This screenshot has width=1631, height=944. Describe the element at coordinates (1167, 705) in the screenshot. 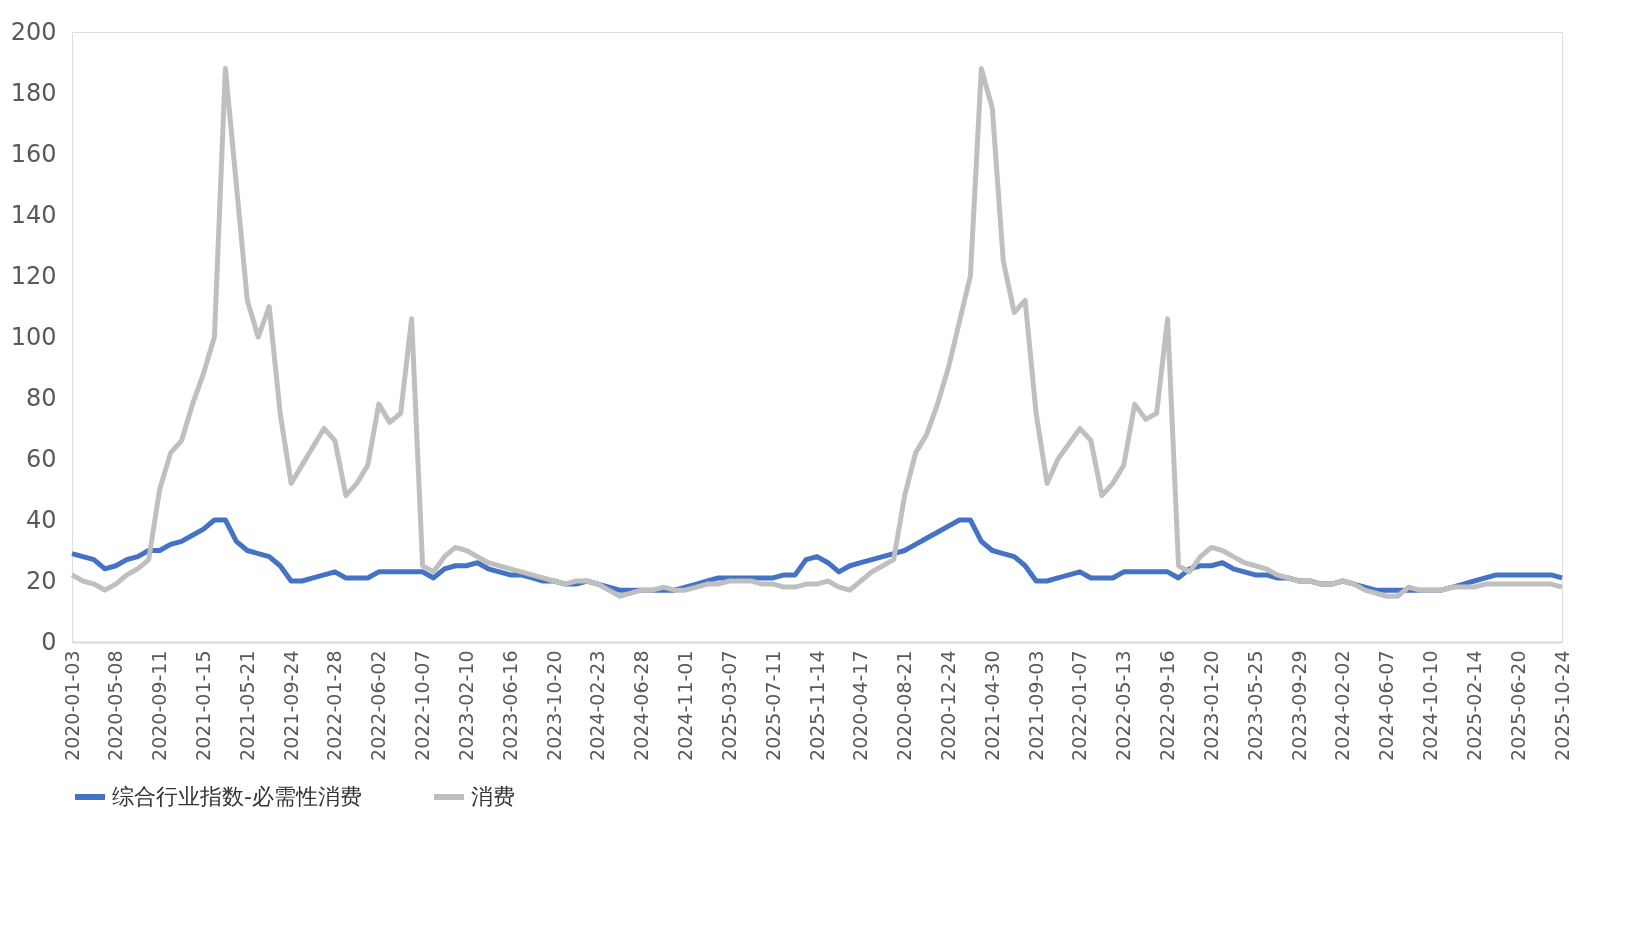

I see `x-tick-label: 2022-09-16` at that location.